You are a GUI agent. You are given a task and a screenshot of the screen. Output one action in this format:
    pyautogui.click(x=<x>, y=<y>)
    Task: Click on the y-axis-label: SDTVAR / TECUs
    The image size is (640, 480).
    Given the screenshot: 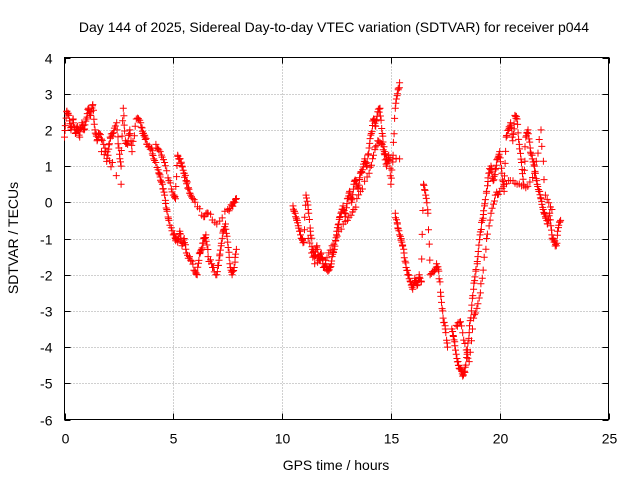 What is the action you would take?
    pyautogui.click(x=13, y=238)
    